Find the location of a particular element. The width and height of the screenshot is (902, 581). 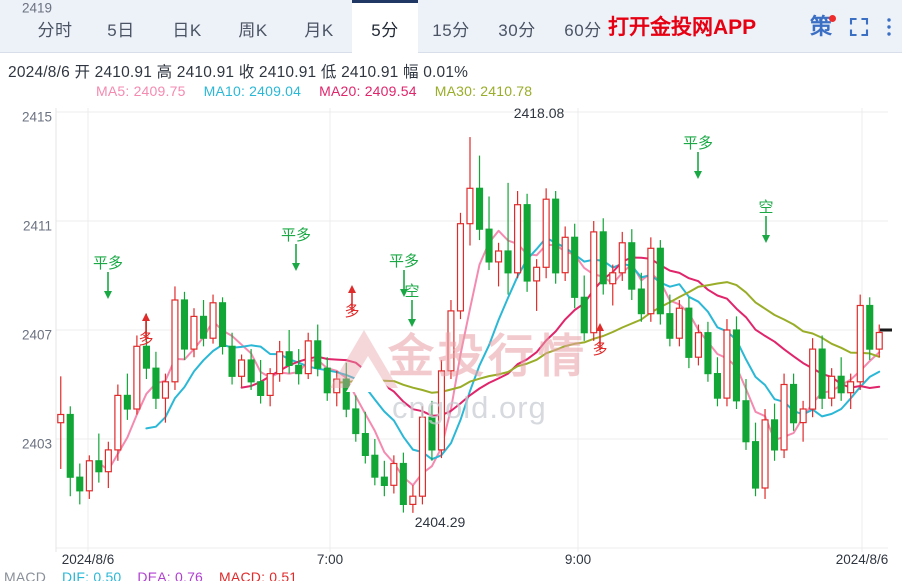

macd-legend-item-dea: DEA: 0.76 is located at coordinates (170, 575).